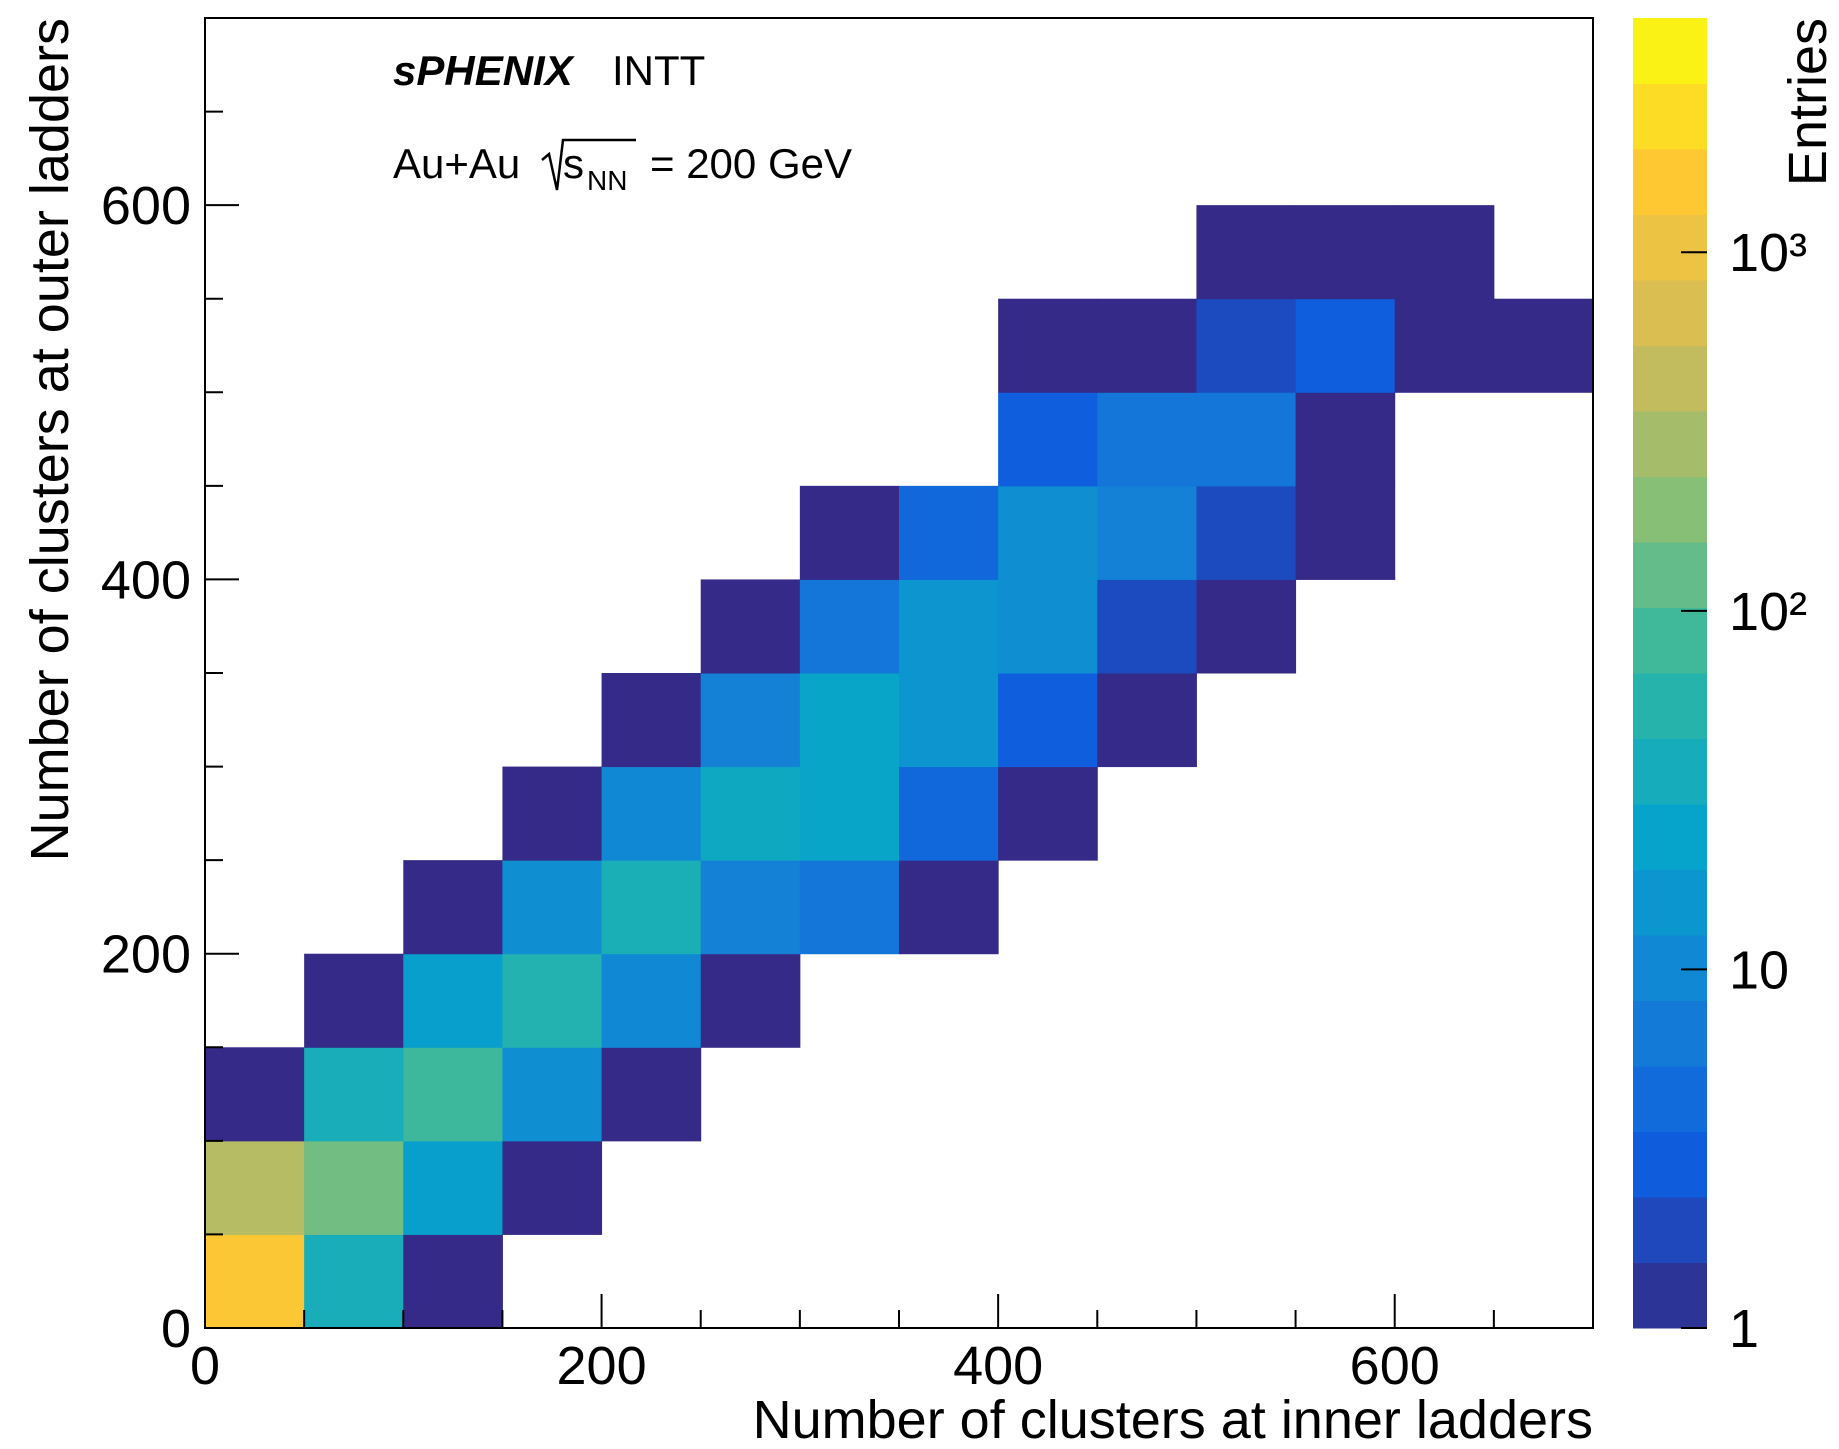 This screenshot has width=1839, height=1449. Describe the element at coordinates (176, 1329) in the screenshot. I see `y-tick-label: 0` at that location.